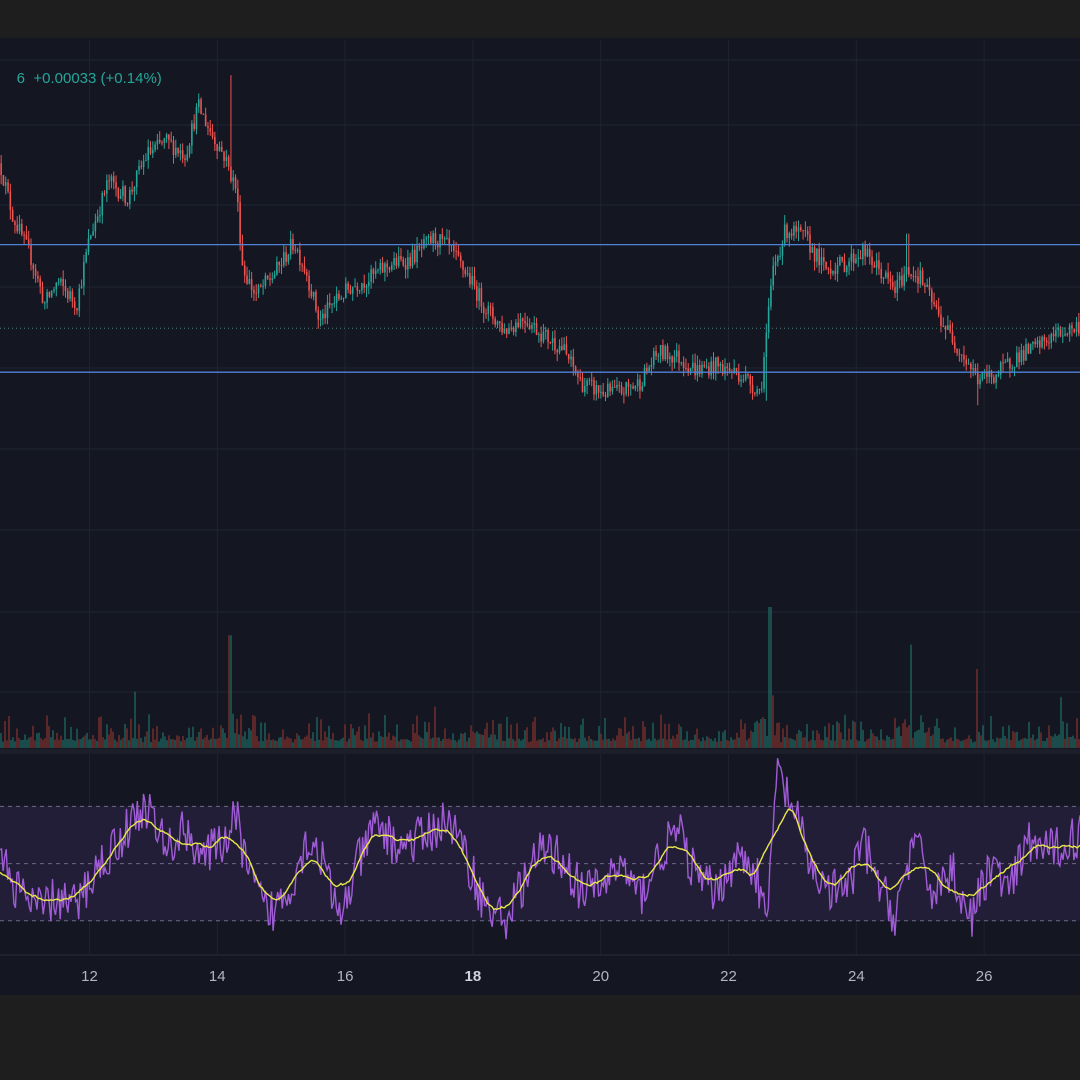  I want to click on legend-change-percent: (+0.14%), so click(131, 78).